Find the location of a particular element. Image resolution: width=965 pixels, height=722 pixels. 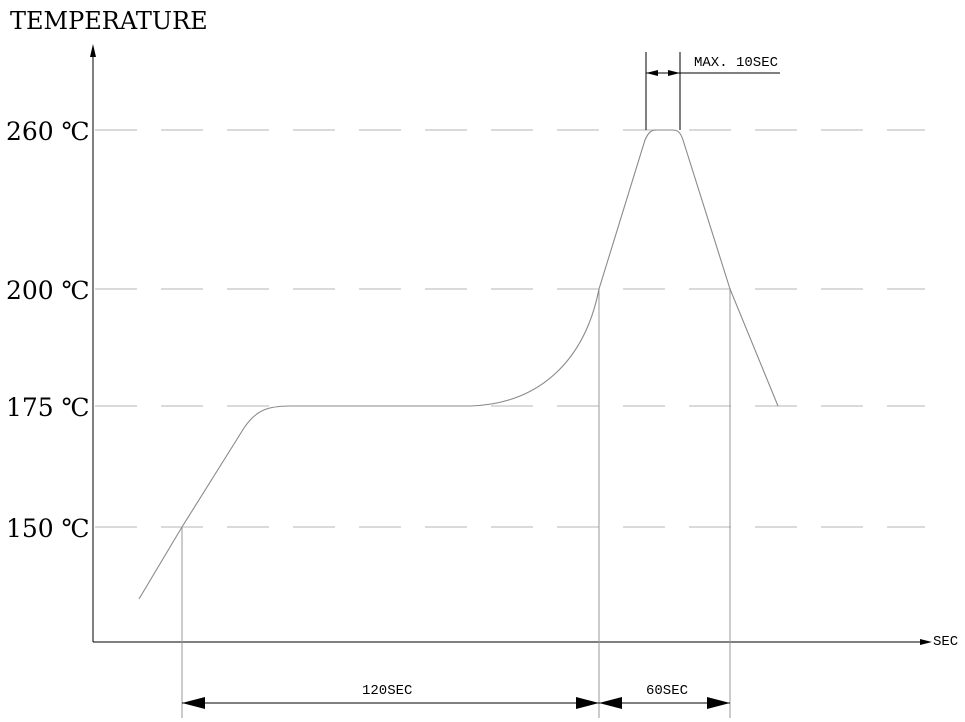

dim-120sec-label: 120SEC is located at coordinates (387, 691).